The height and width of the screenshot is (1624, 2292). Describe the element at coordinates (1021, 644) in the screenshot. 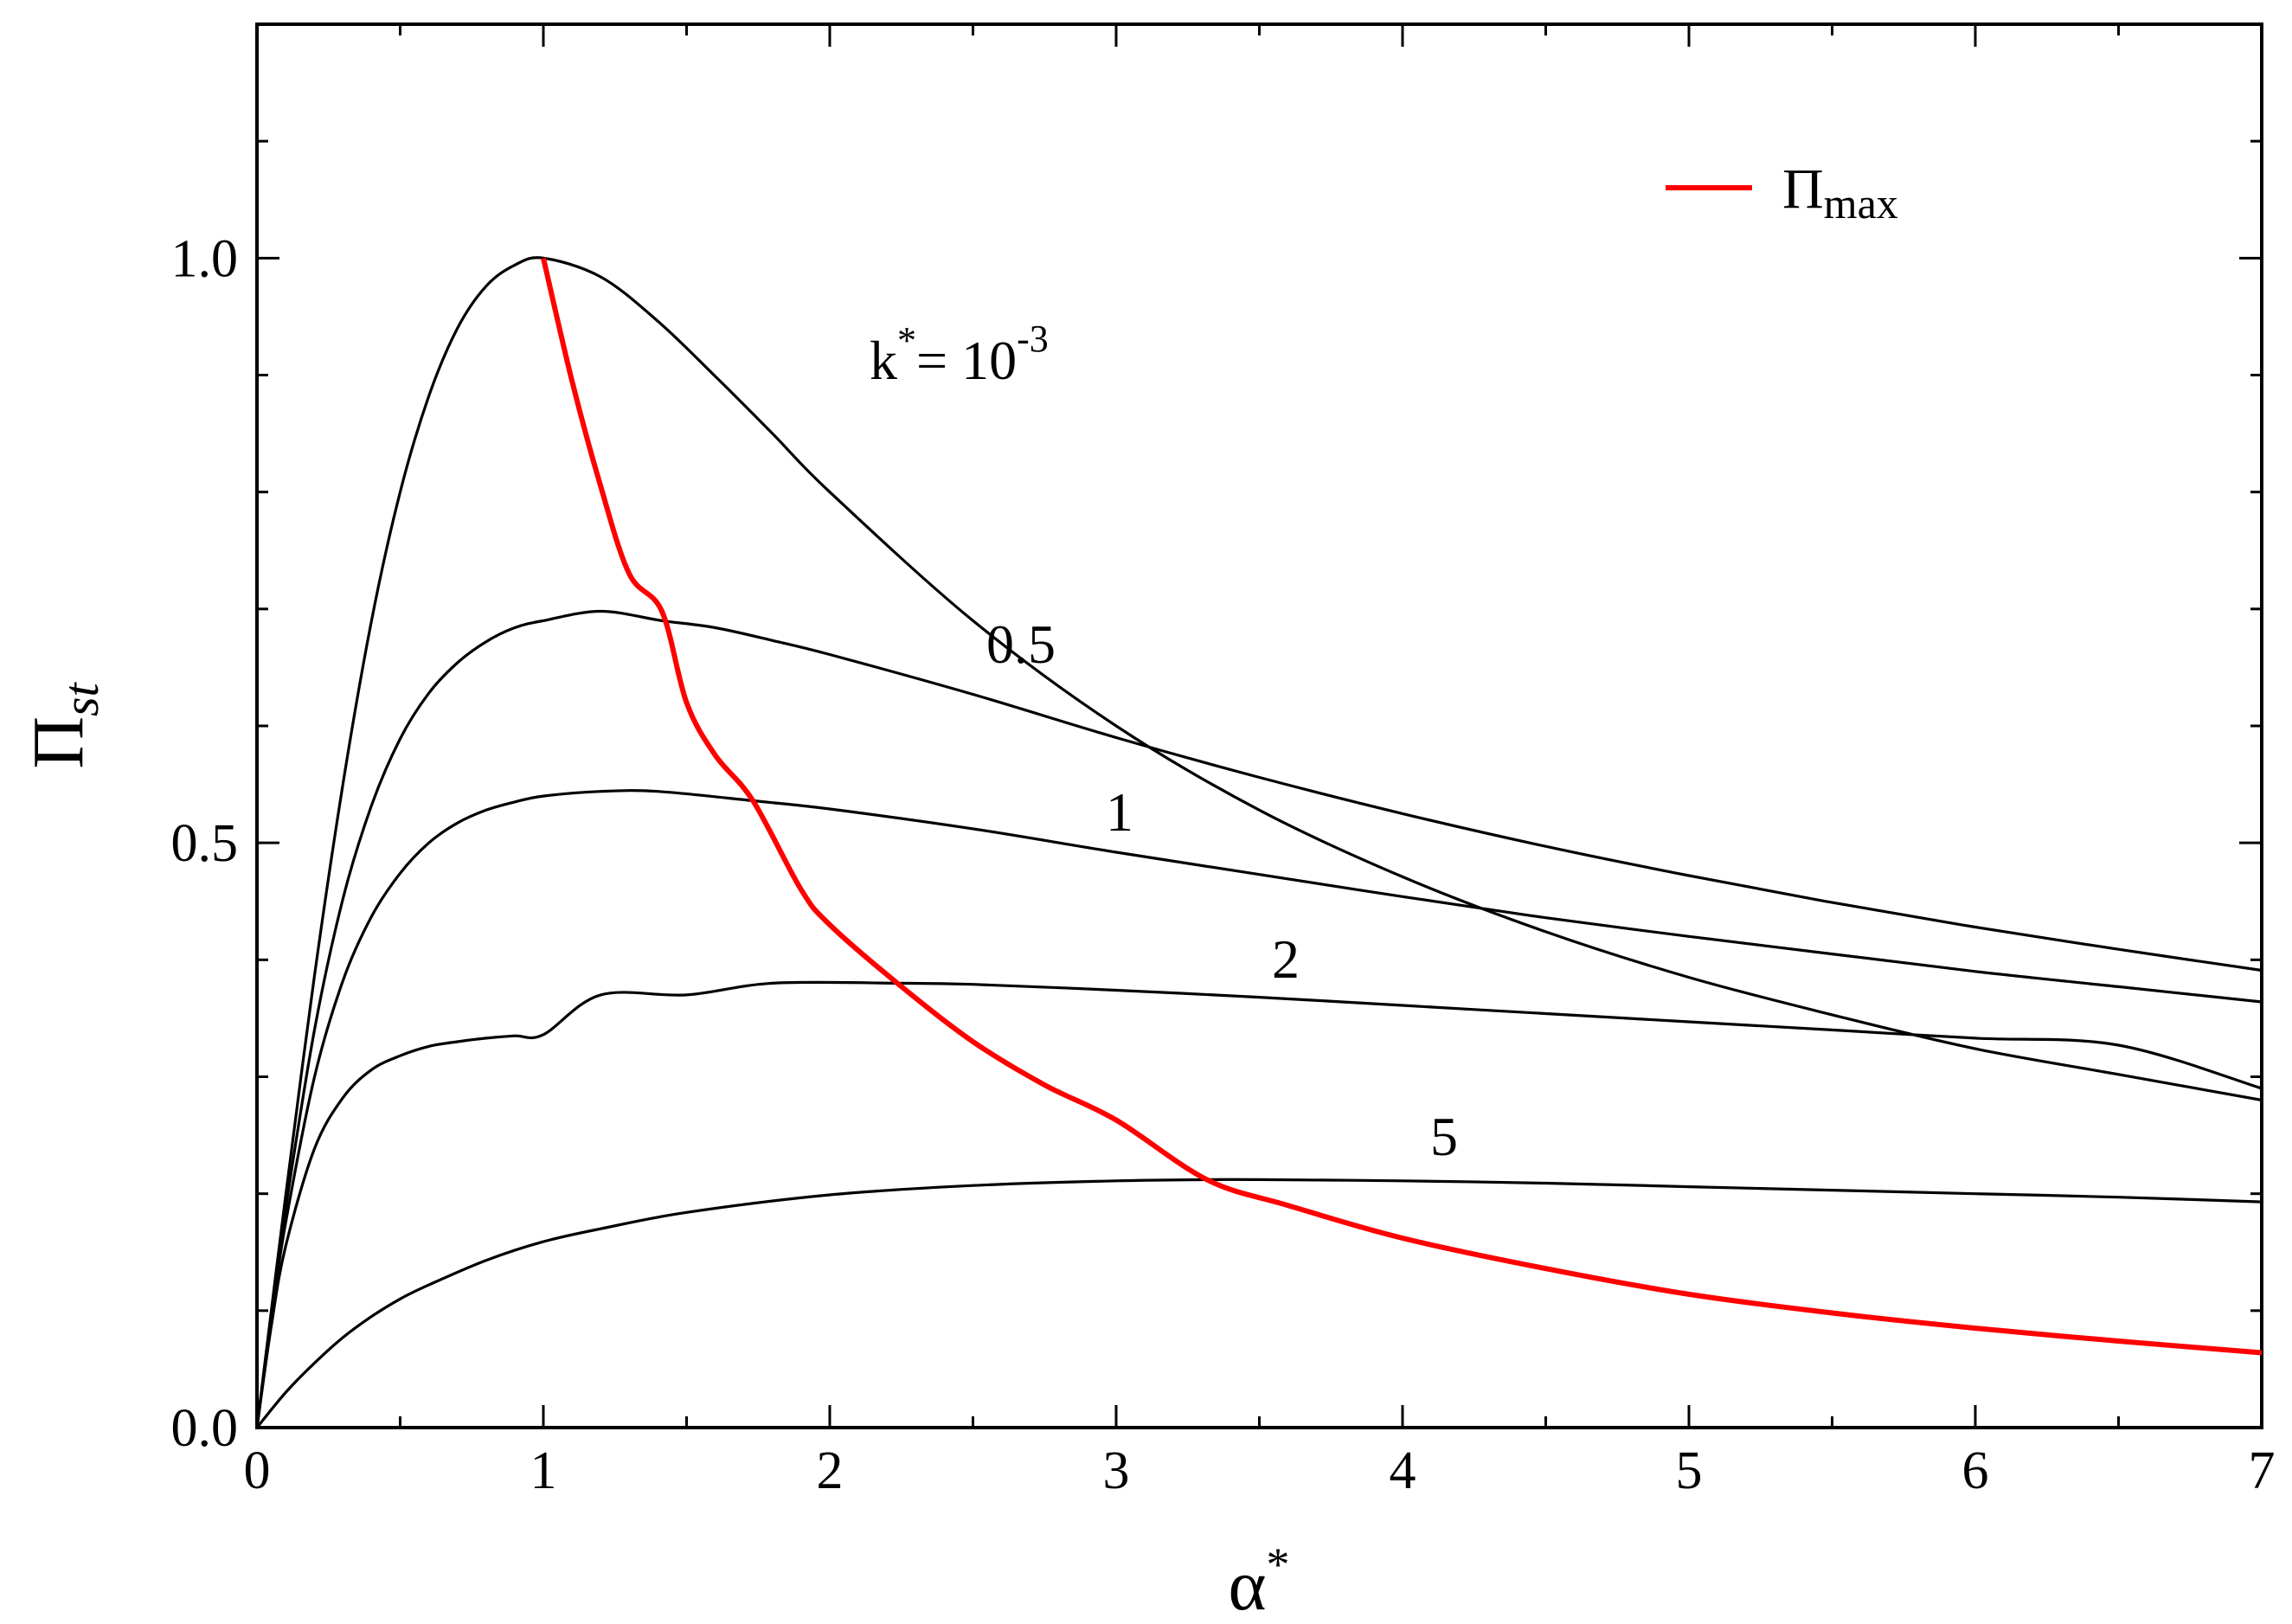

I see `curve-label-k0.5: 0.5` at that location.